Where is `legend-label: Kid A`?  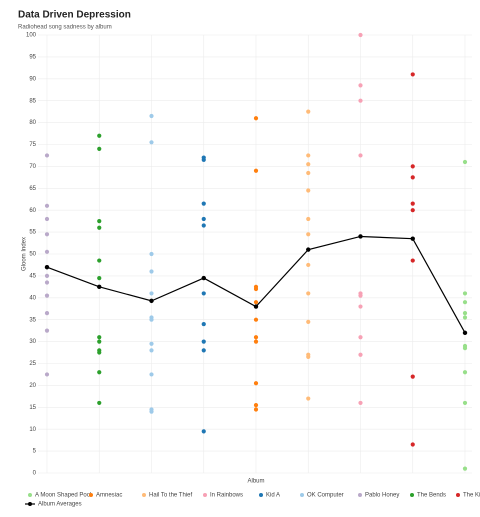 legend-label: Kid A is located at coordinates (273, 496).